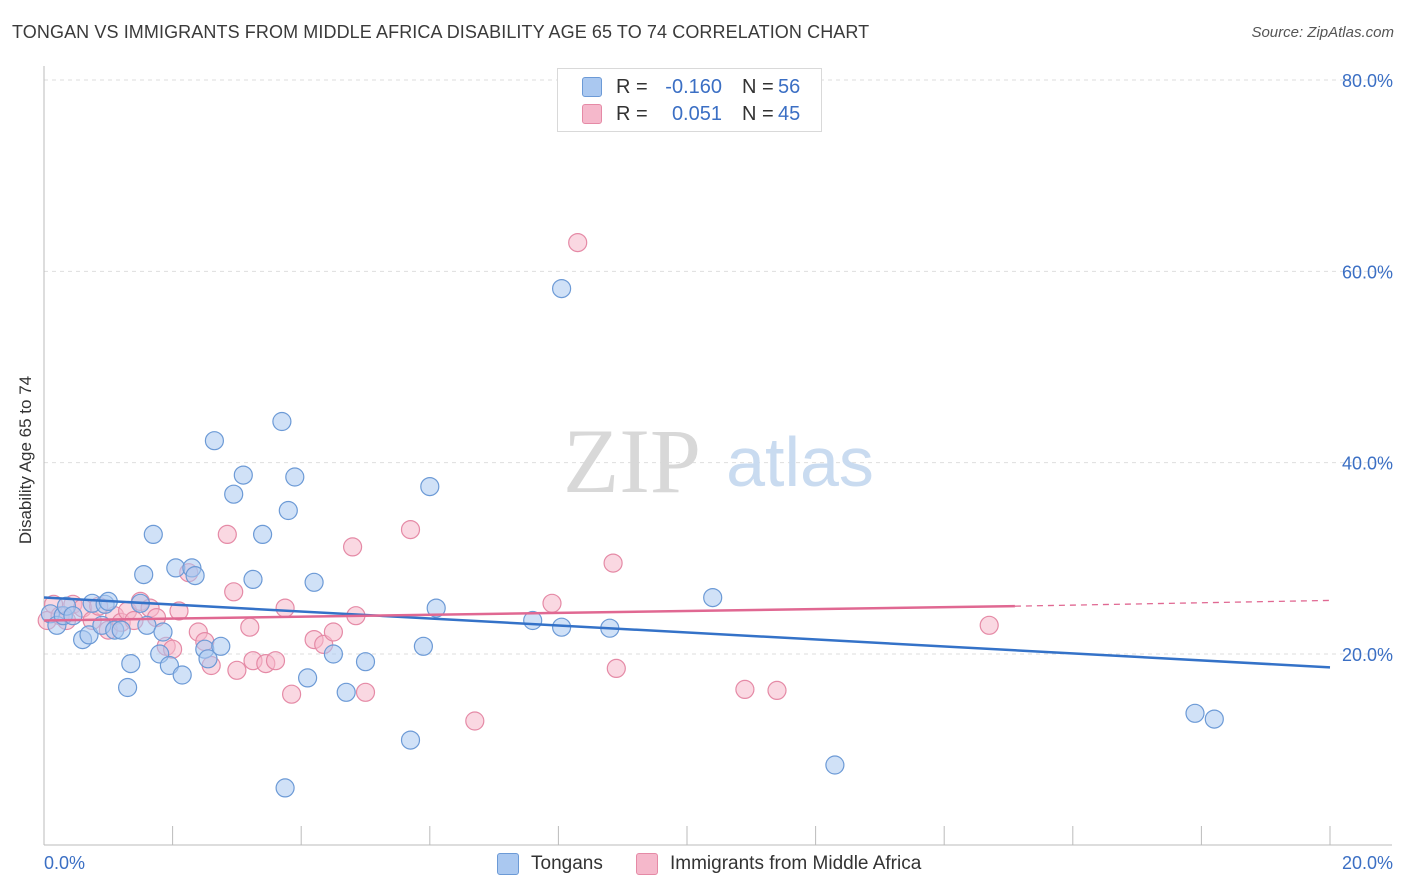  What do you see at coordinates (789, 86) in the screenshot?
I see `legend-n-value: 56` at bounding box center [789, 86].